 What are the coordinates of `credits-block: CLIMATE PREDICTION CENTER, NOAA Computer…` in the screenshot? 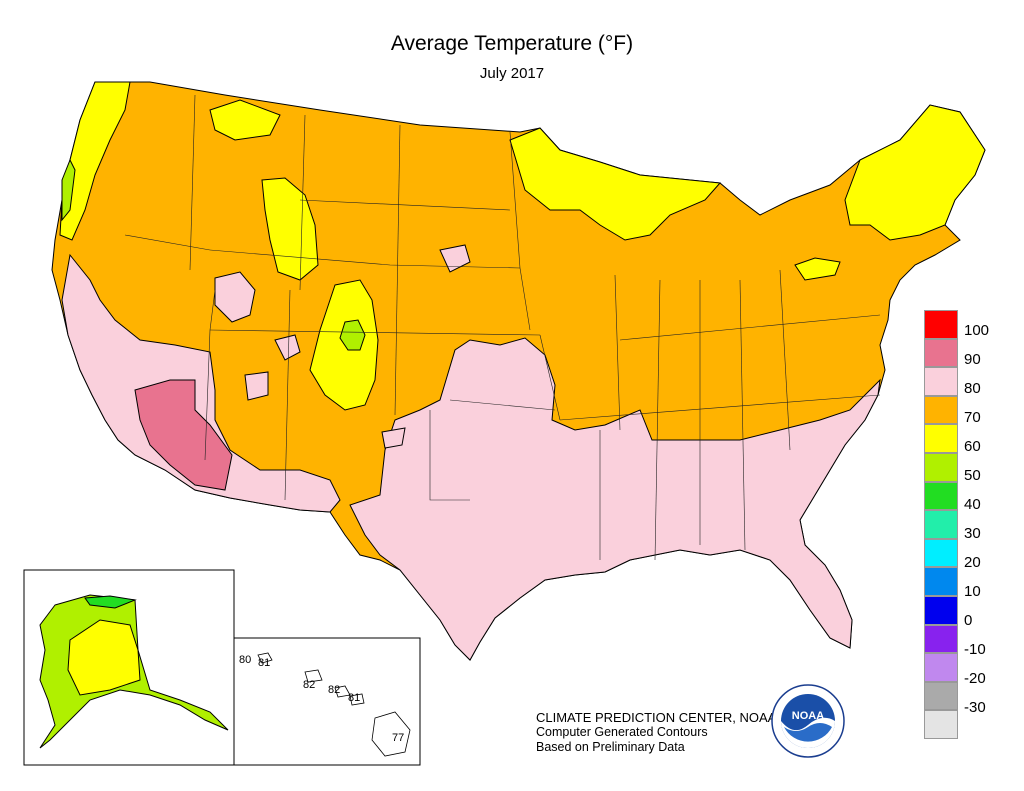 It's located at (656, 732).